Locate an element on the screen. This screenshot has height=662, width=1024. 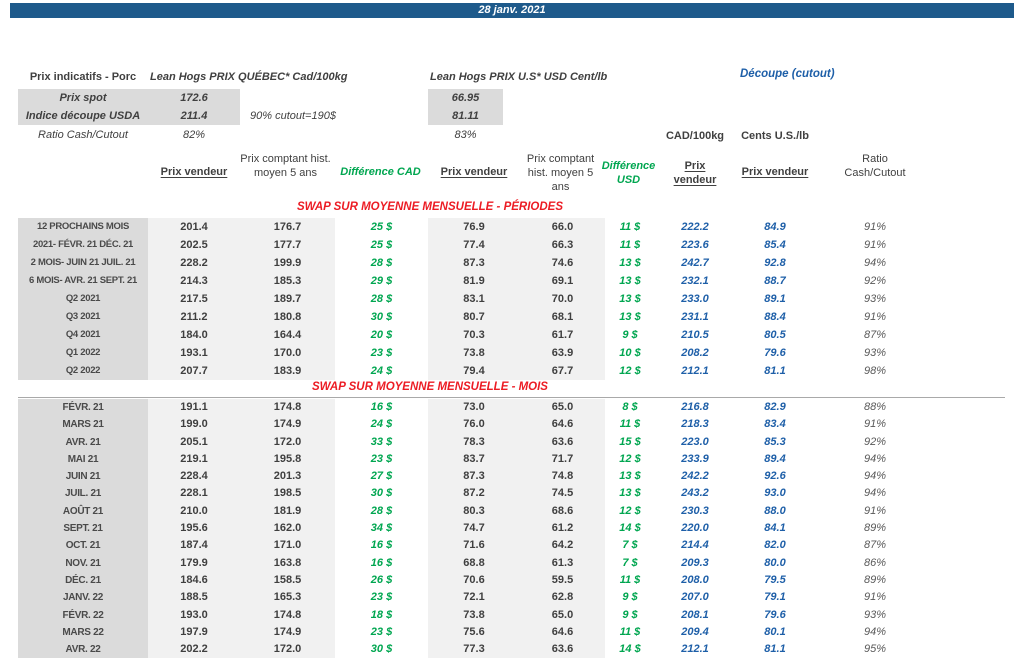
usd-vendeur-cell: 75.6 is located at coordinates (474, 632).